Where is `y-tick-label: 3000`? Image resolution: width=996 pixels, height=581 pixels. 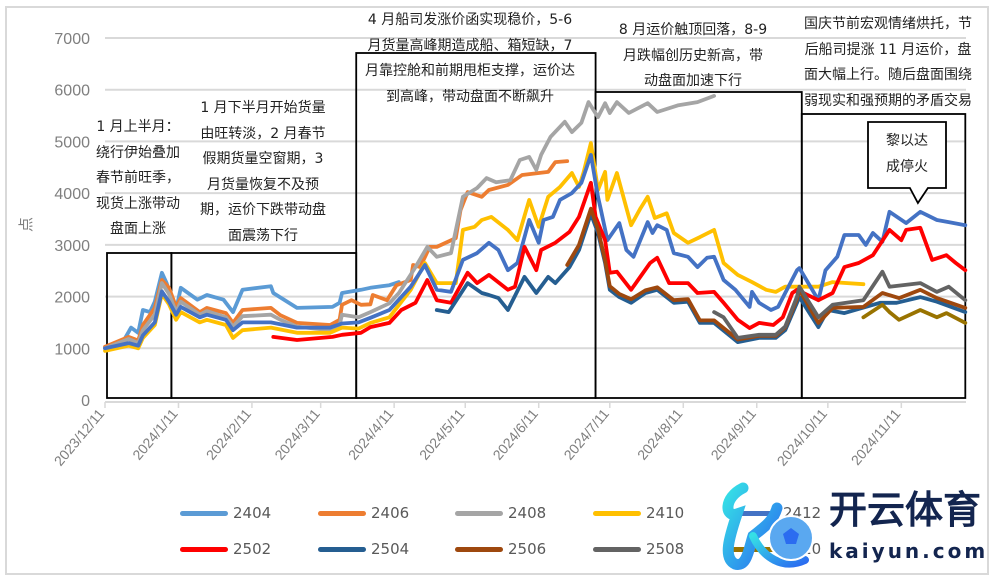 y-tick-label: 3000 is located at coordinates (72, 246).